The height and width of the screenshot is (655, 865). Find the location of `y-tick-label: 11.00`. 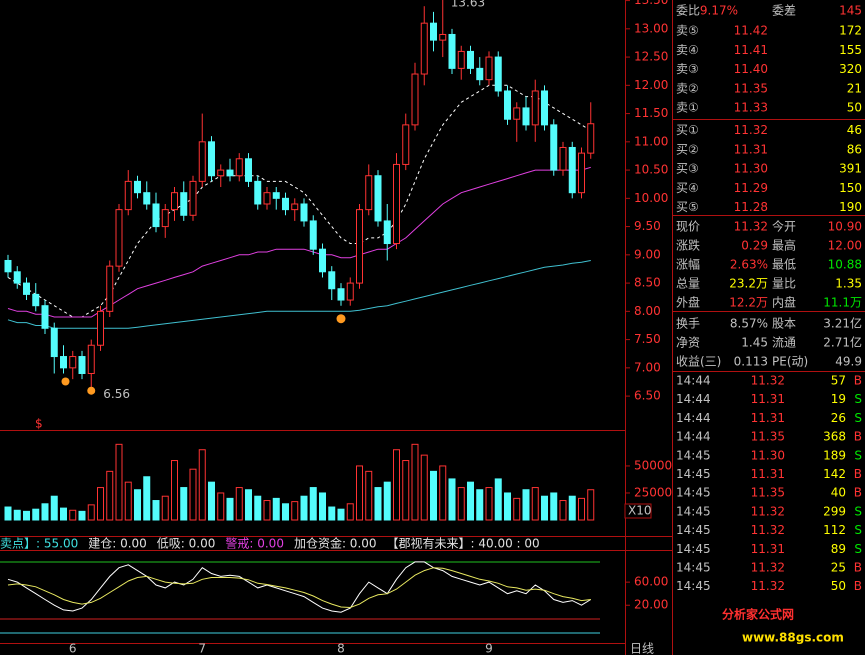

y-tick-label: 11.00 is located at coordinates (651, 141).